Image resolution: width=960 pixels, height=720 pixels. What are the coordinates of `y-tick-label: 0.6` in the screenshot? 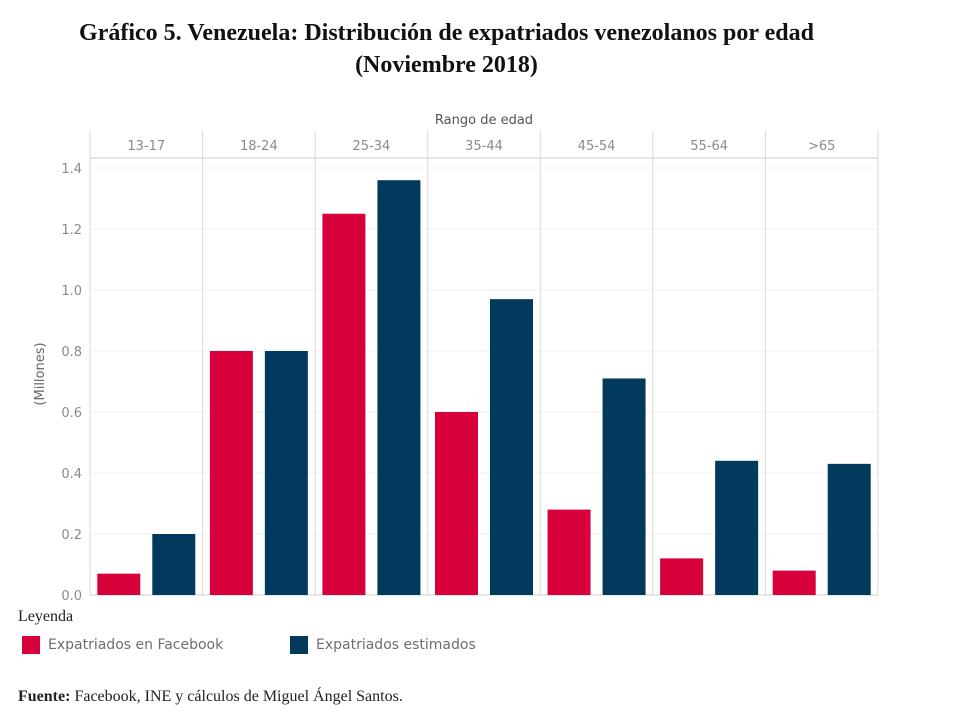 It's located at (71, 413).